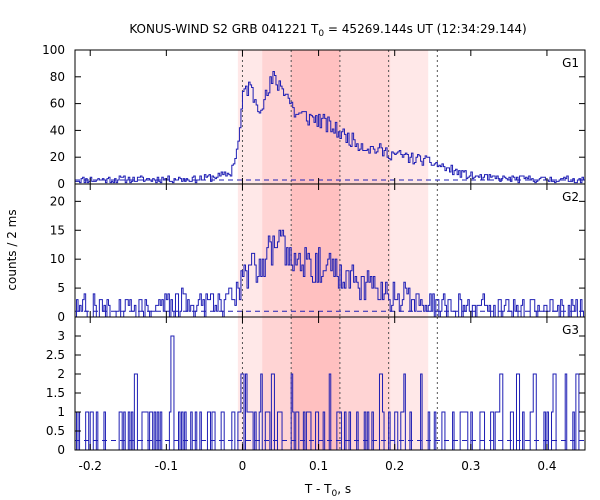 This screenshot has height=500, width=600. I want to click on panel-label-g1: G1, so click(570, 63).